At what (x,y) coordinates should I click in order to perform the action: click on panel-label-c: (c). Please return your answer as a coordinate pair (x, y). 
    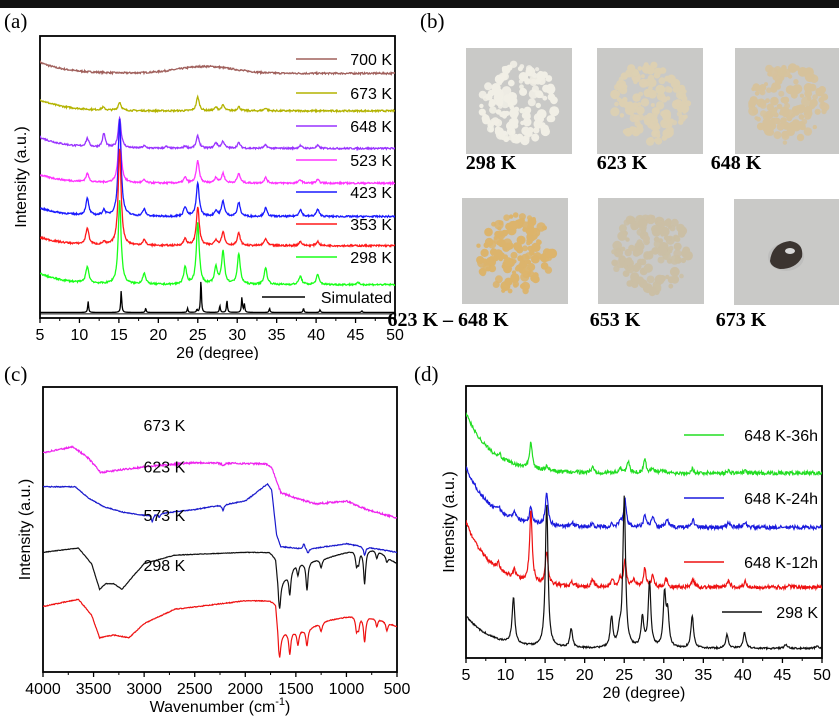
    Looking at the image, I should click on (16, 374).